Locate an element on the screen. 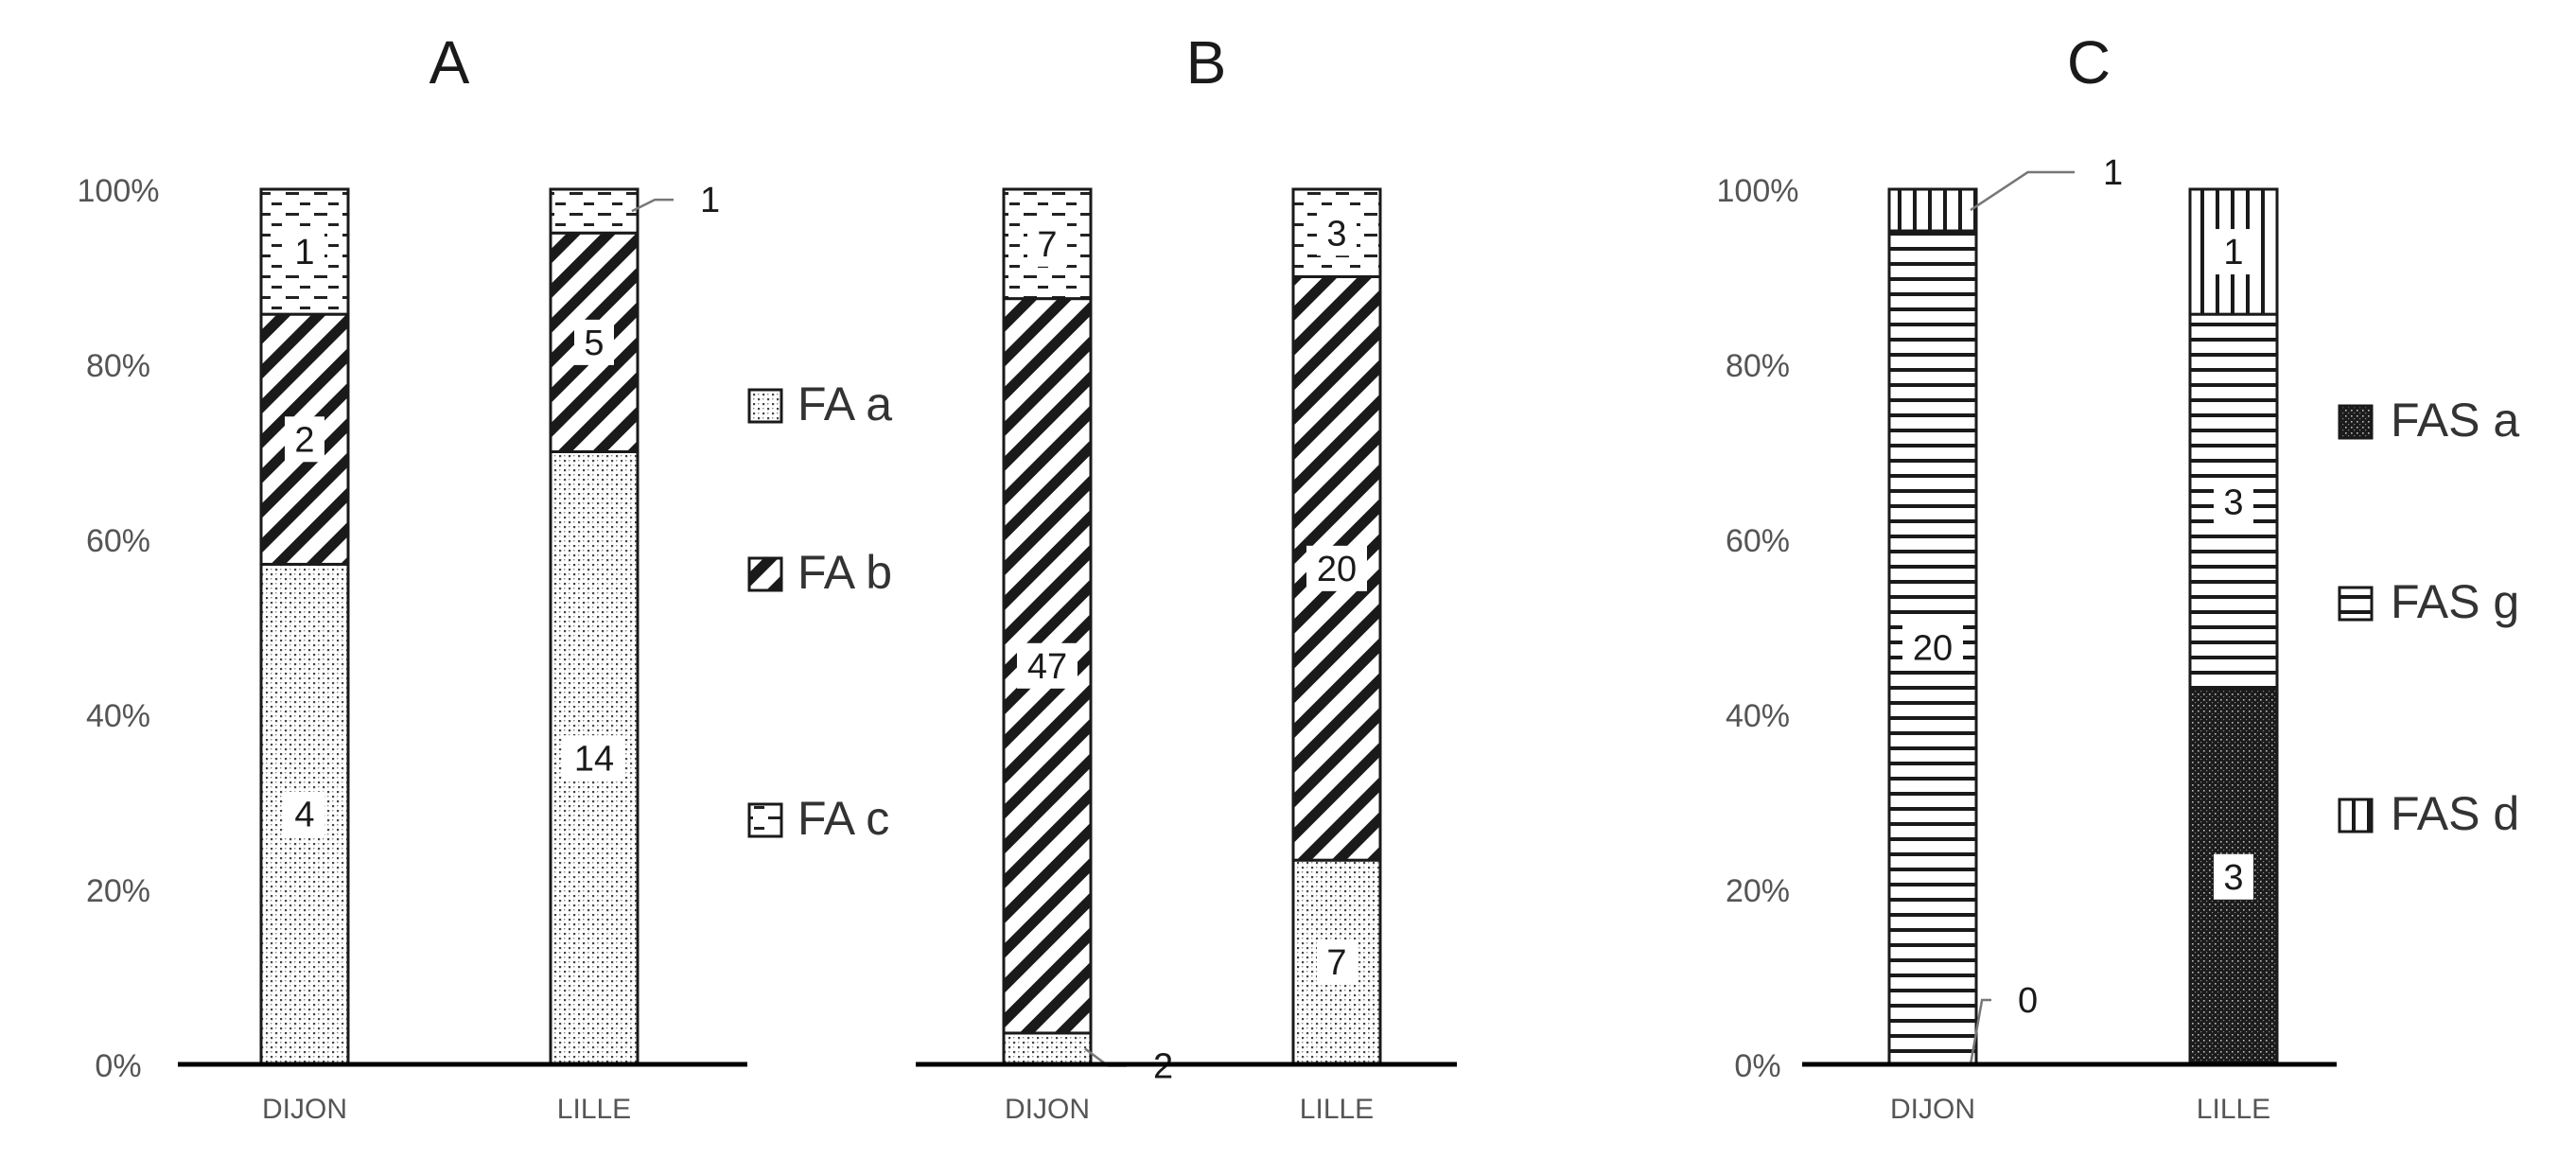  legend-label: FA a is located at coordinates (845, 403).